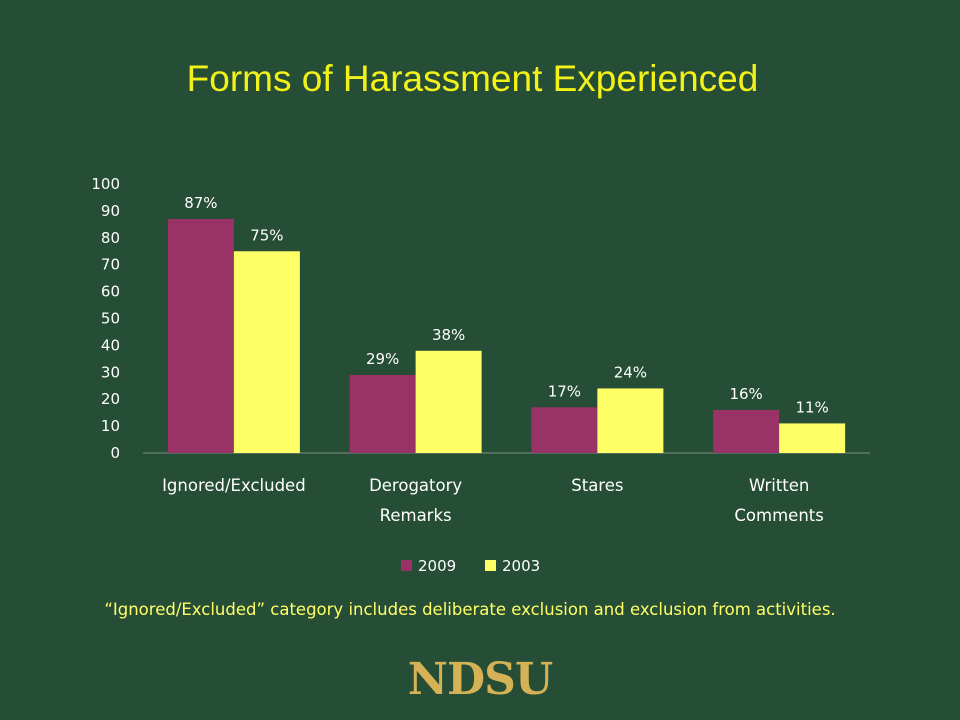 The height and width of the screenshot is (720, 960). Describe the element at coordinates (630, 372) in the screenshot. I see `data-label: 24%` at that location.